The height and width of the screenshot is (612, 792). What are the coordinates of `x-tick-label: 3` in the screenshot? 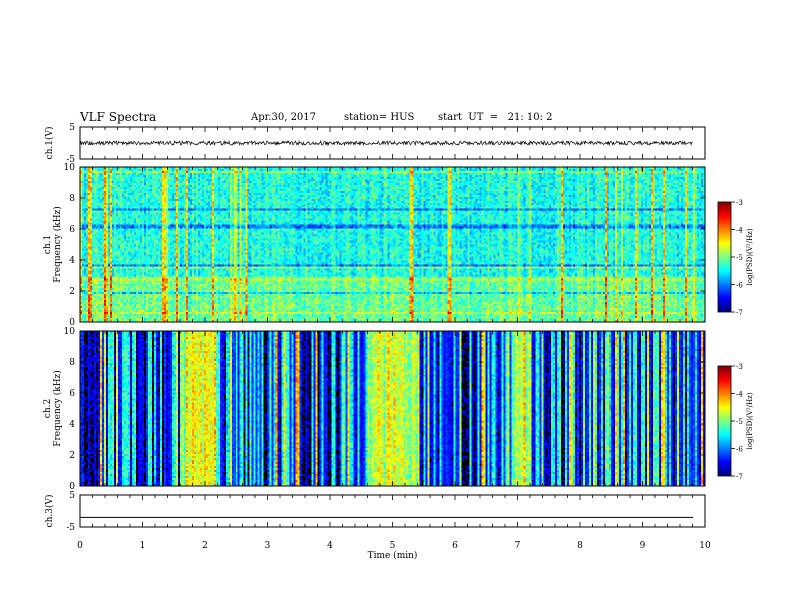 It's located at (268, 546).